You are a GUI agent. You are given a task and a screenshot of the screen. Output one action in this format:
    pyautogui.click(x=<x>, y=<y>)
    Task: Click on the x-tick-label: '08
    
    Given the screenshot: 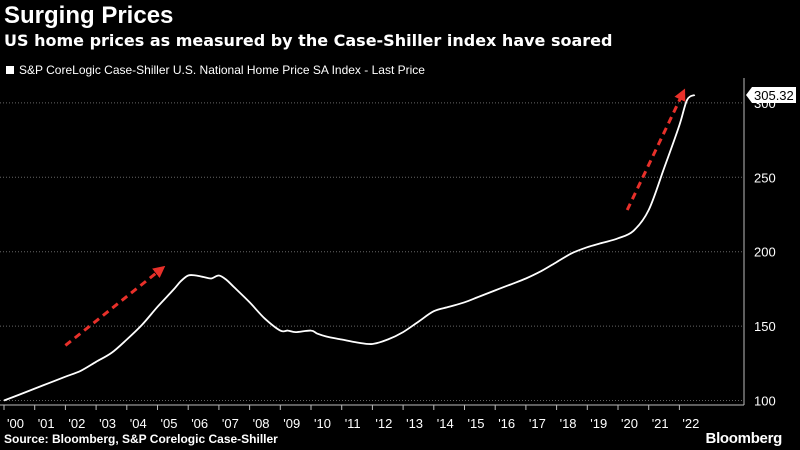 What is the action you would take?
    pyautogui.click(x=261, y=423)
    